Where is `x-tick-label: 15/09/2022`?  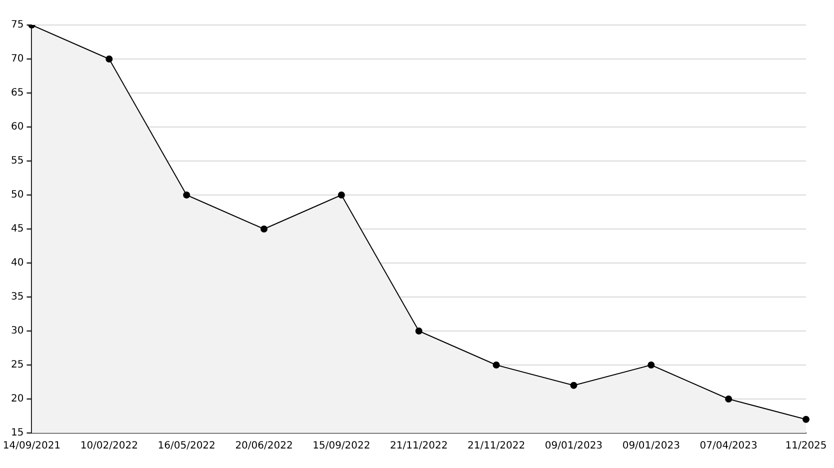 x-tick-label: 15/09/2022 is located at coordinates (341, 446).